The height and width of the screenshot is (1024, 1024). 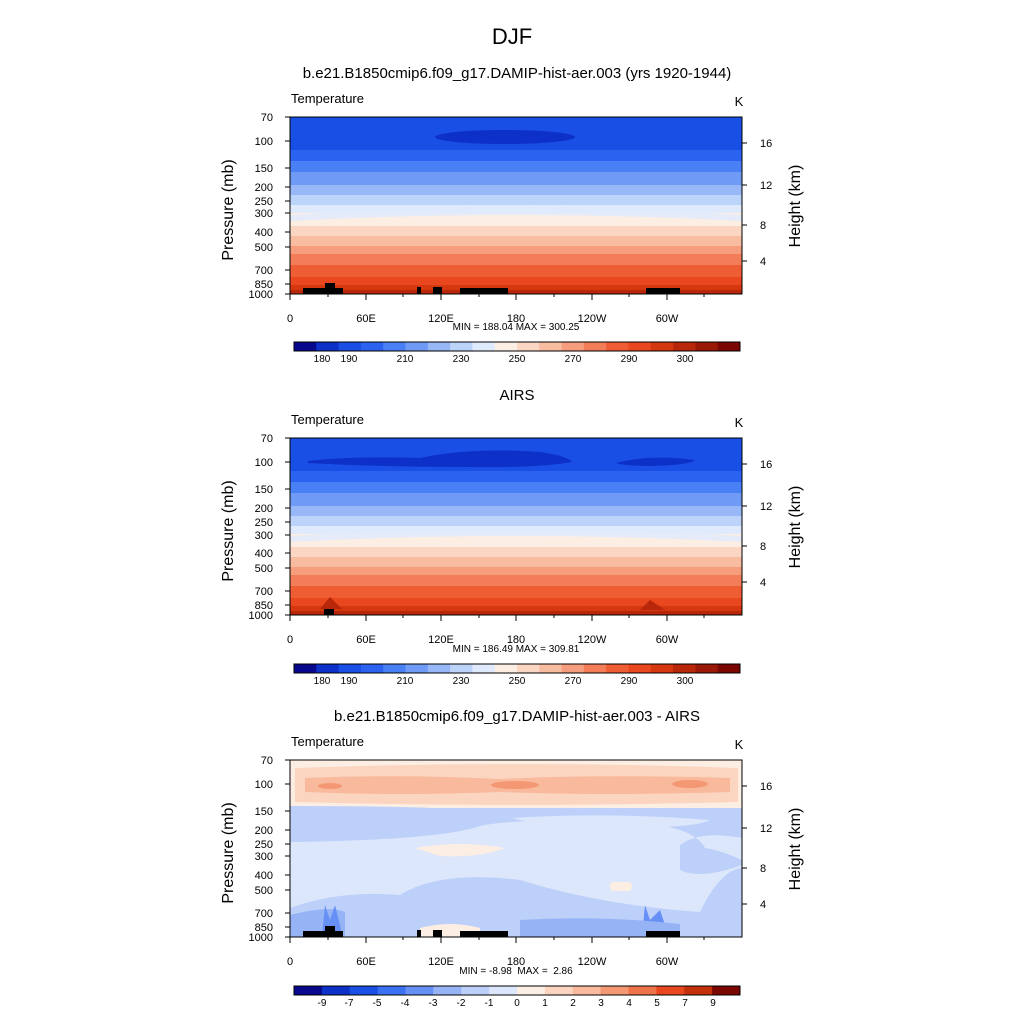 What do you see at coordinates (517, 1003) in the screenshot?
I see `colorbar-label: 0` at bounding box center [517, 1003].